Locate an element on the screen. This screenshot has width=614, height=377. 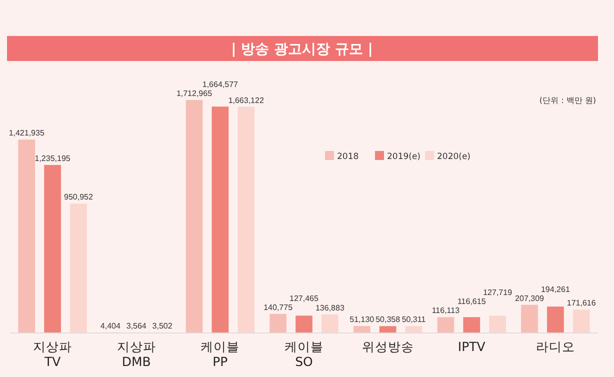
x-tick-label: 케이블 PP is located at coordinates (220, 354).